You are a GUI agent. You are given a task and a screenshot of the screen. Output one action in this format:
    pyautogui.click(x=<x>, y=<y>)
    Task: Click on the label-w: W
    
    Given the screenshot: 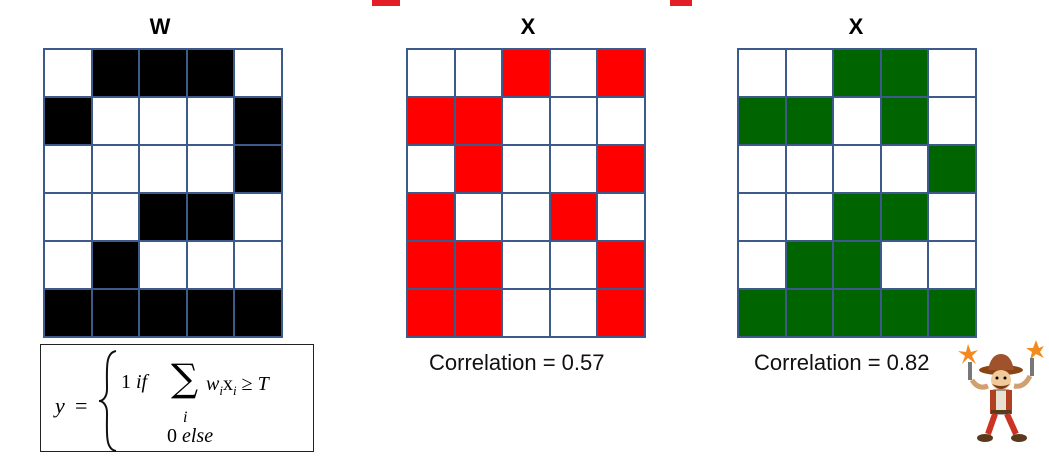 What is the action you would take?
    pyautogui.click(x=160, y=26)
    